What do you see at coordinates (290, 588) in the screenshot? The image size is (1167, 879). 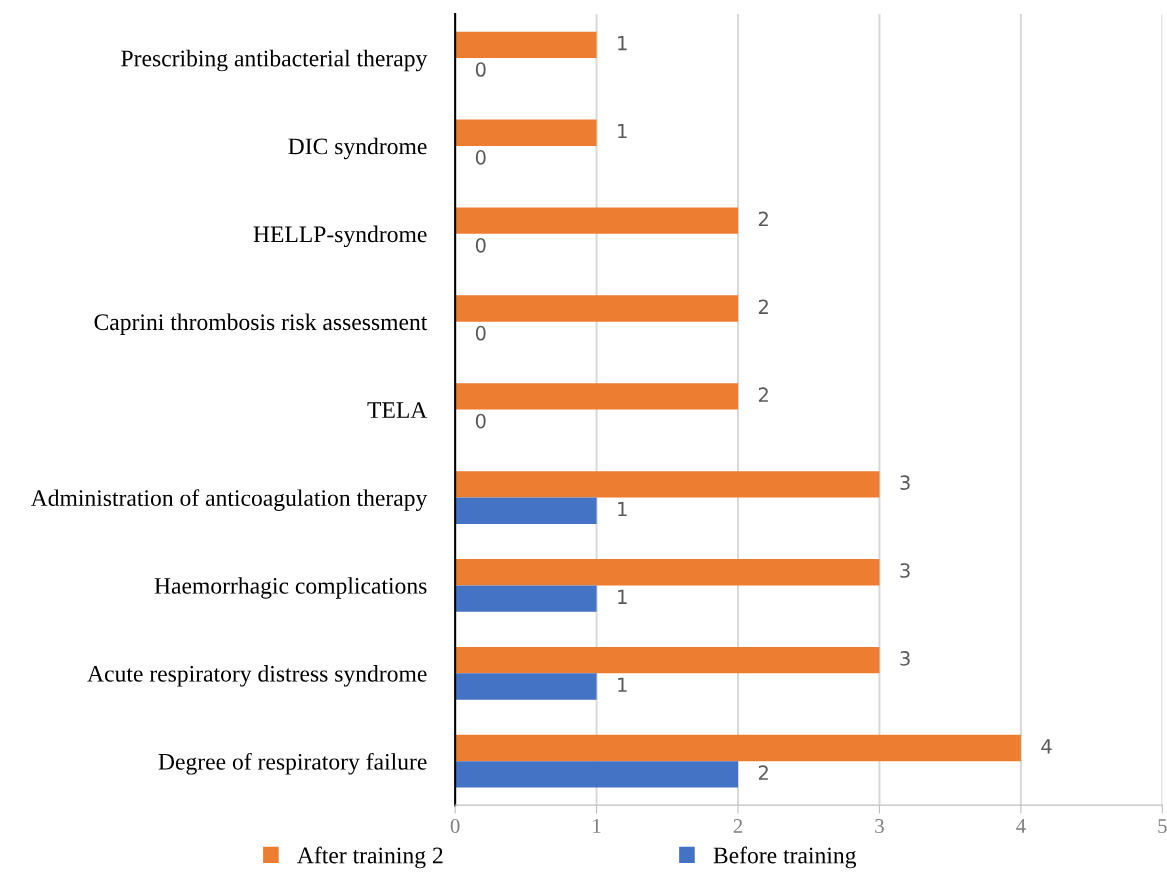 I see `y-tick-label: Haemorrhagic complications` at bounding box center [290, 588].